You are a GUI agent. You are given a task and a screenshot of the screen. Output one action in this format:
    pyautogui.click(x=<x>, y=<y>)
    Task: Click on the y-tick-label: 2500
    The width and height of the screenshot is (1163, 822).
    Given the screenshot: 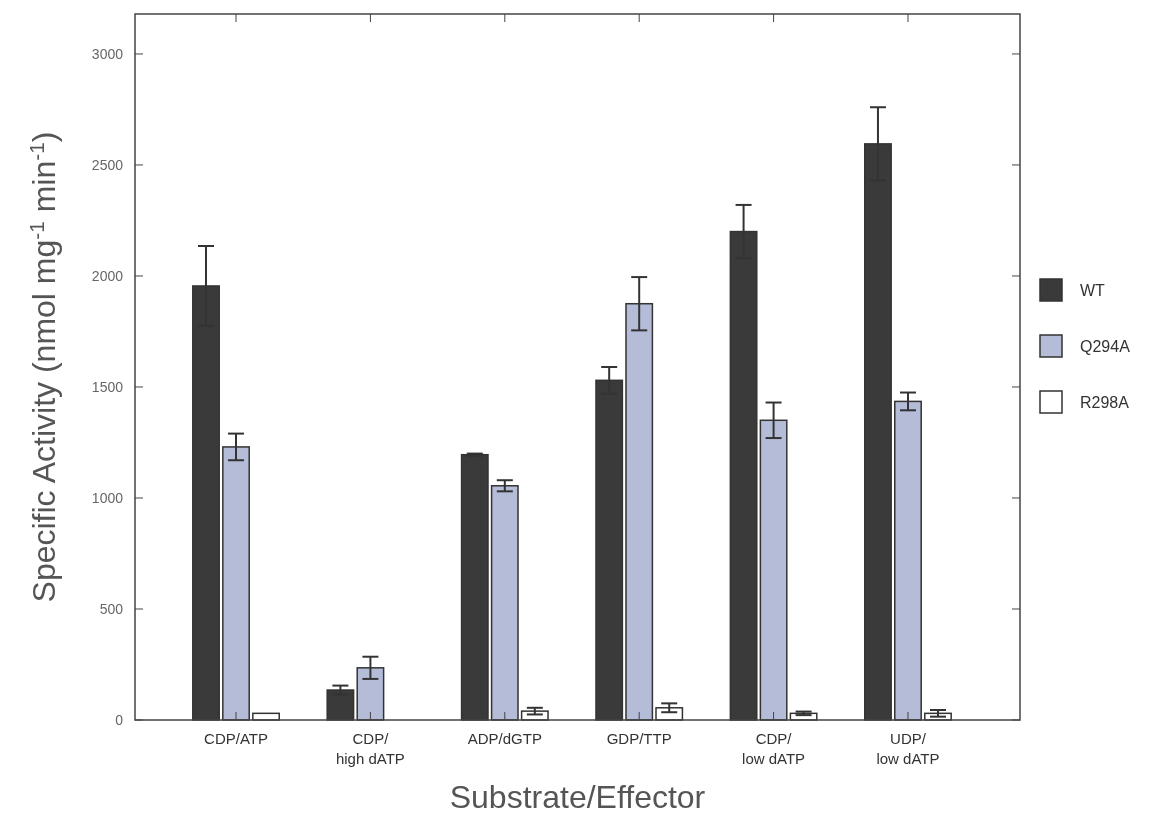 What is the action you would take?
    pyautogui.click(x=107, y=164)
    